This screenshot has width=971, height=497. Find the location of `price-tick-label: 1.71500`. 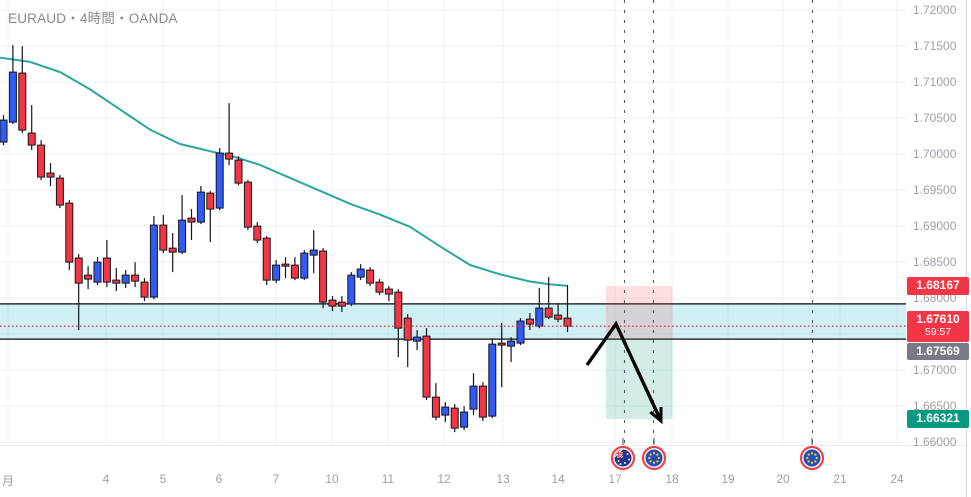

price-tick-label: 1.71500 is located at coordinates (935, 46).